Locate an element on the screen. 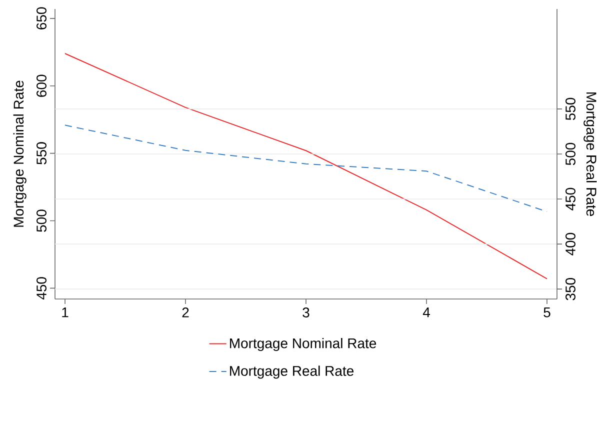  y-tick-label: 500 is located at coordinates (41, 221).